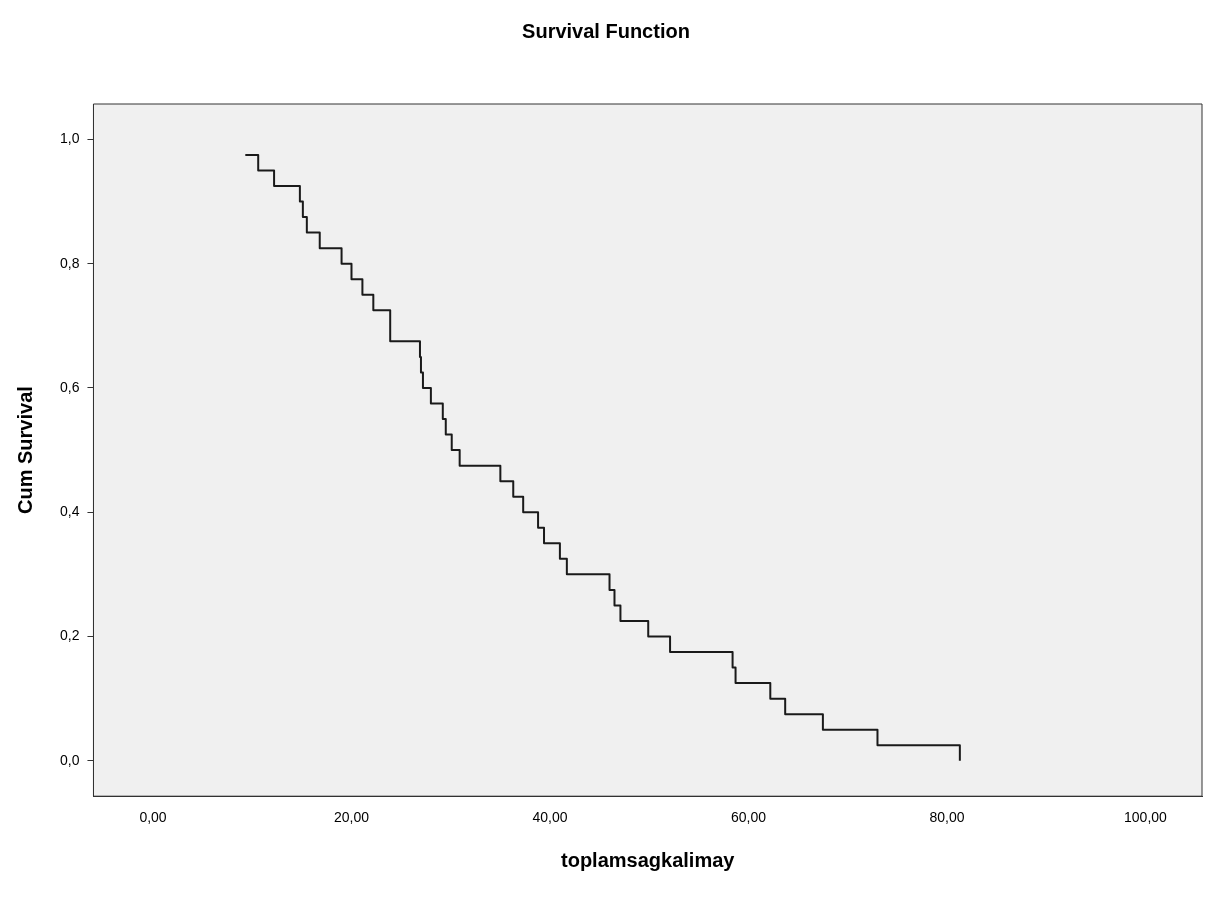 The height and width of the screenshot is (897, 1212). Describe the element at coordinates (606, 30) in the screenshot. I see `chart-title: Survival Function` at that location.